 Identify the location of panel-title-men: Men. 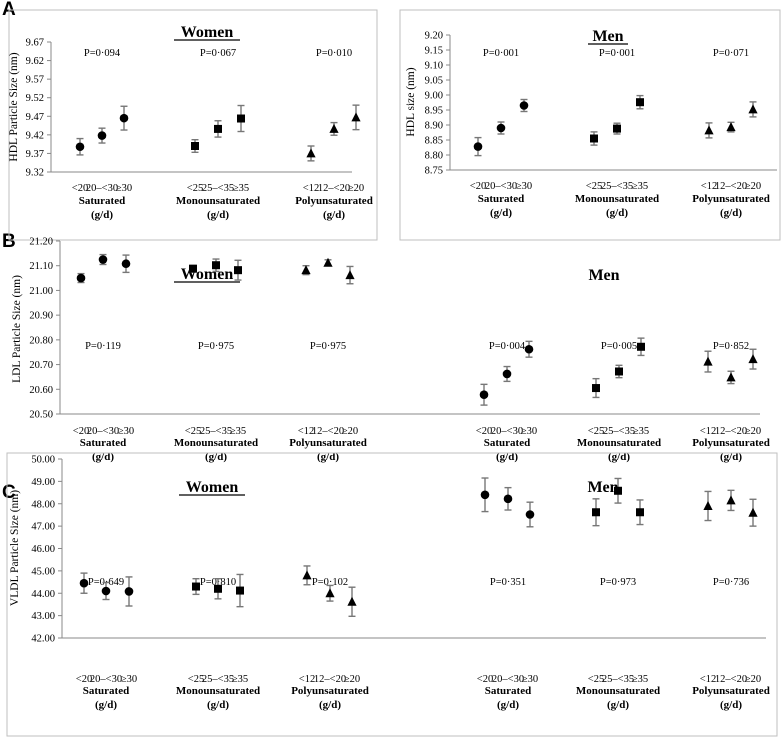
(603, 275).